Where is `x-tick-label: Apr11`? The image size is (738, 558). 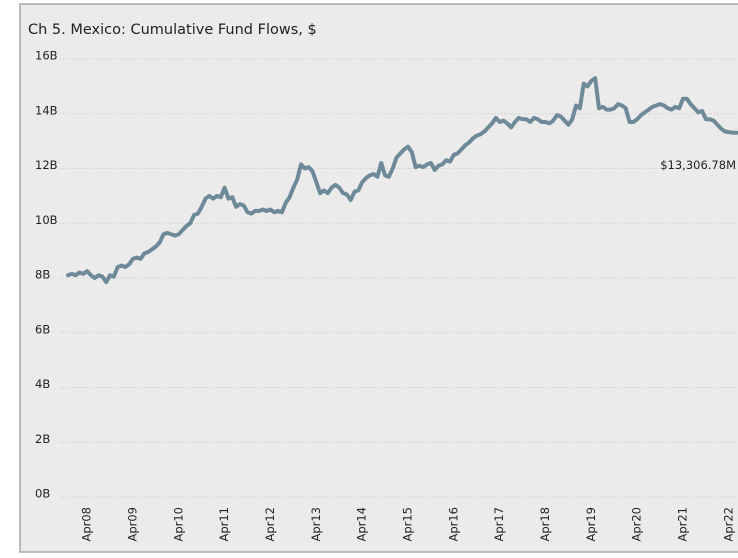
x-tick-label: Apr11 is located at coordinates (224, 524).